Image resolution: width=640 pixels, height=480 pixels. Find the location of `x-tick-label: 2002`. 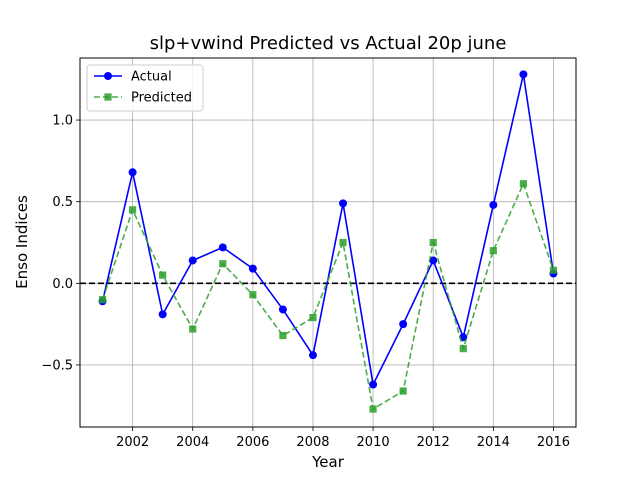

x-tick-label: 2002 is located at coordinates (132, 442).